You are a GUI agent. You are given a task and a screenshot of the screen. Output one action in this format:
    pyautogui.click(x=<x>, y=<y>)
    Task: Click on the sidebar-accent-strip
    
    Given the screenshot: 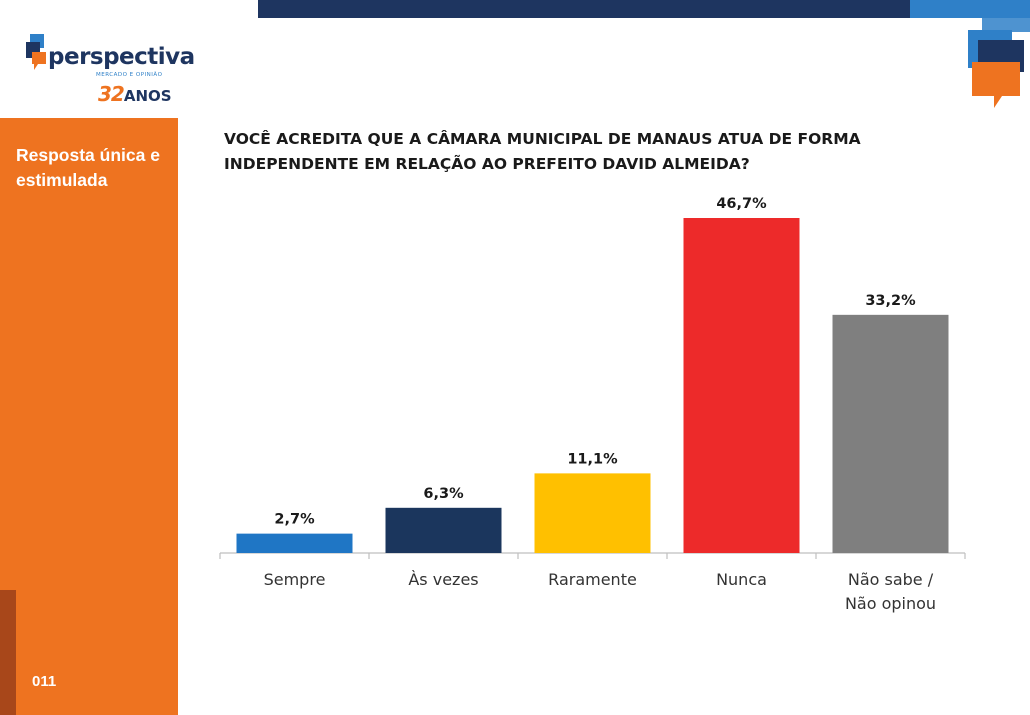 What is the action you would take?
    pyautogui.click(x=8, y=652)
    